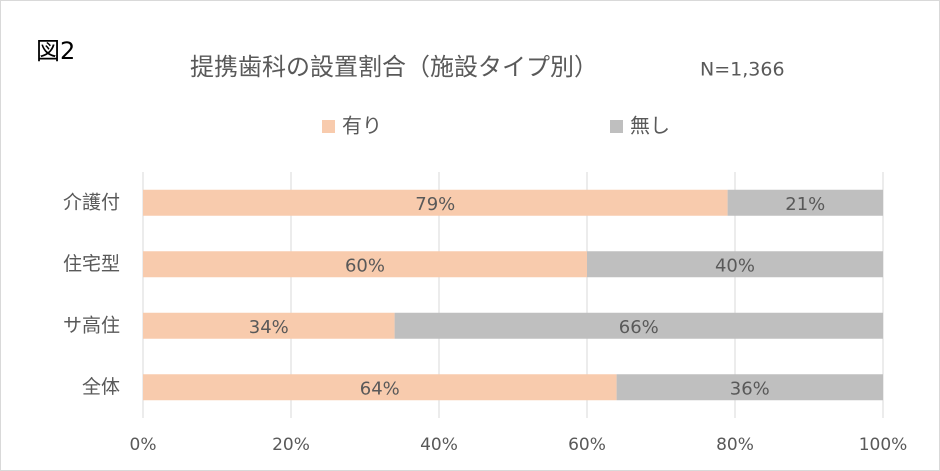 The width and height of the screenshot is (940, 471). Describe the element at coordinates (55, 51) in the screenshot. I see `figure-label: 図2` at that location.